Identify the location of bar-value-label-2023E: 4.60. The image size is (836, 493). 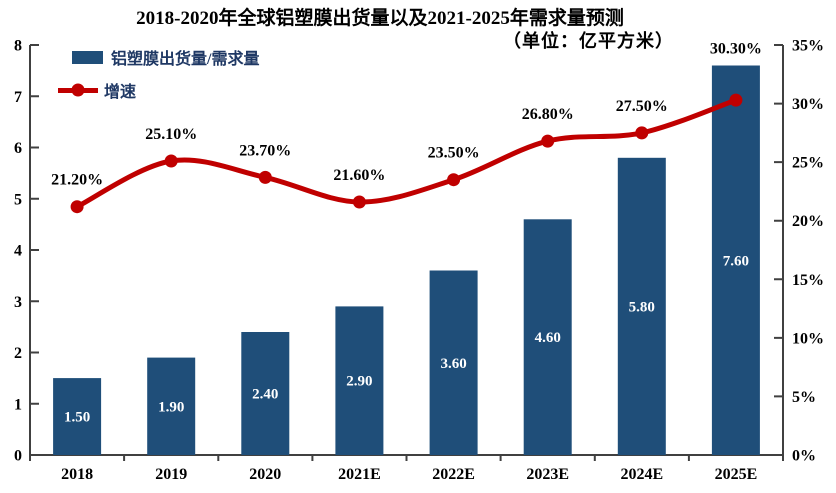
(548, 338).